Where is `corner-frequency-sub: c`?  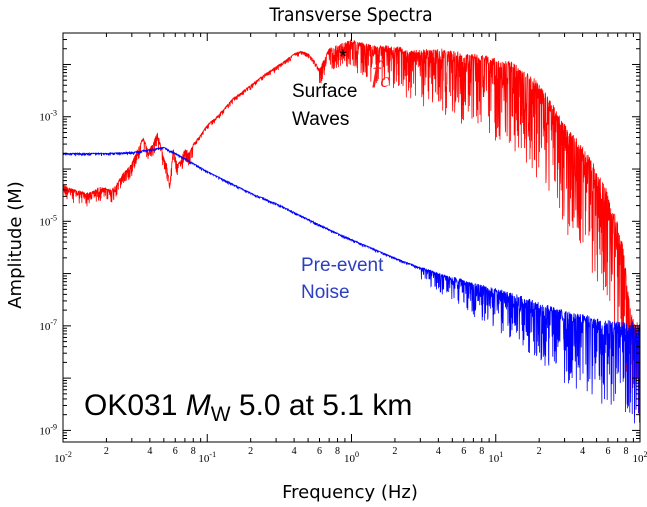
corner-frequency-sub: c is located at coordinates (384, 81).